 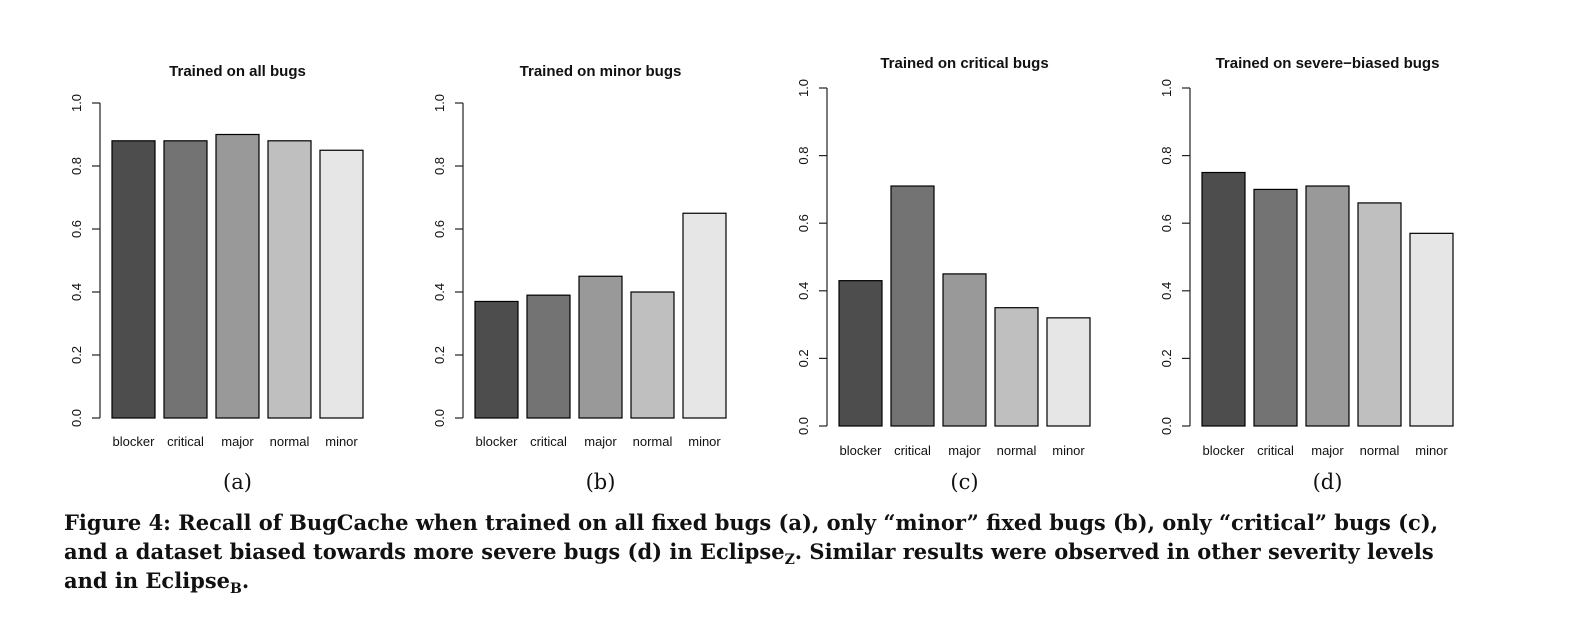 What do you see at coordinates (964, 482) in the screenshot?
I see `panel-label: (c)` at bounding box center [964, 482].